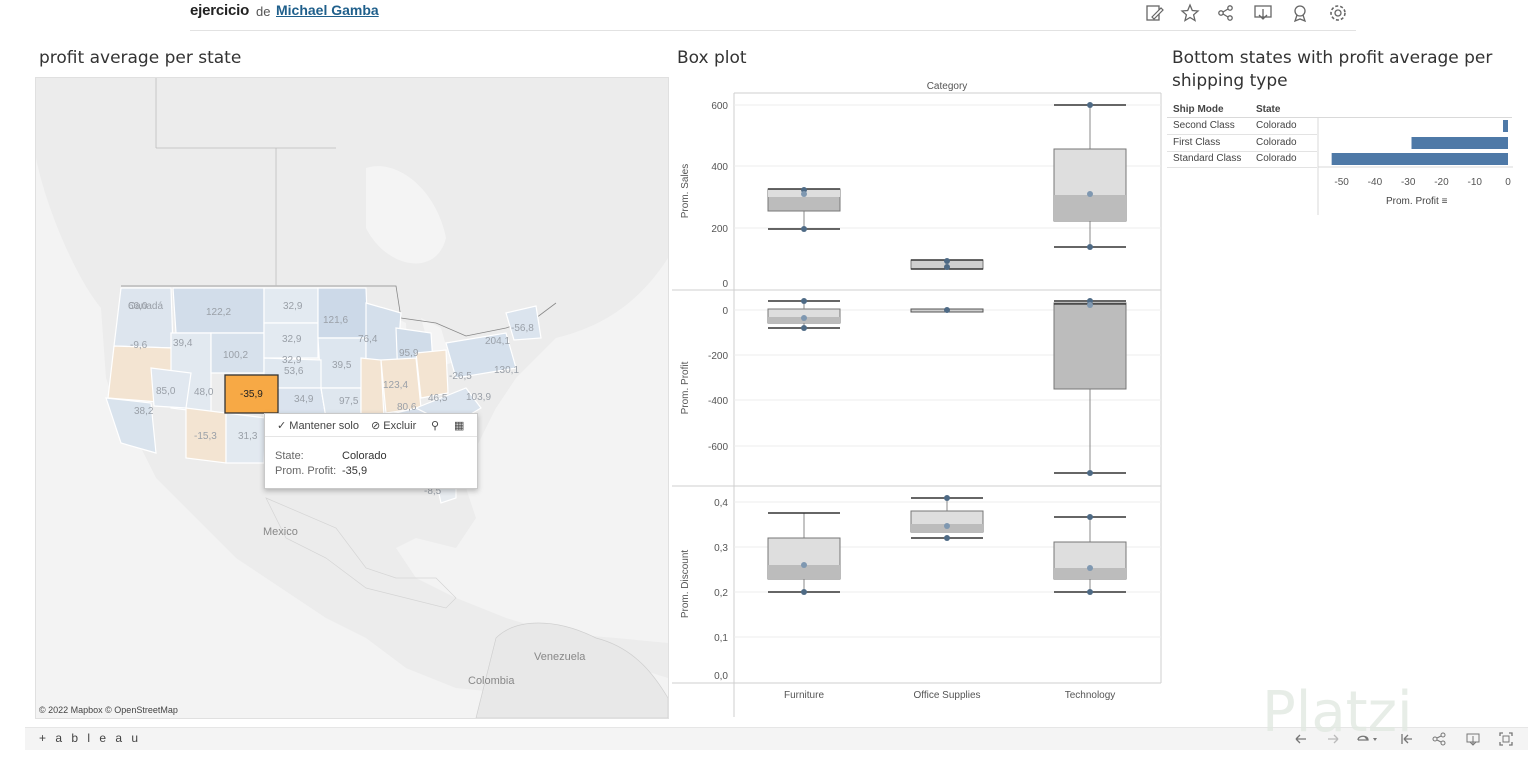 The width and height of the screenshot is (1528, 775). What do you see at coordinates (560, 657) in the screenshot?
I see `map-place-label: Venezuela` at bounding box center [560, 657].